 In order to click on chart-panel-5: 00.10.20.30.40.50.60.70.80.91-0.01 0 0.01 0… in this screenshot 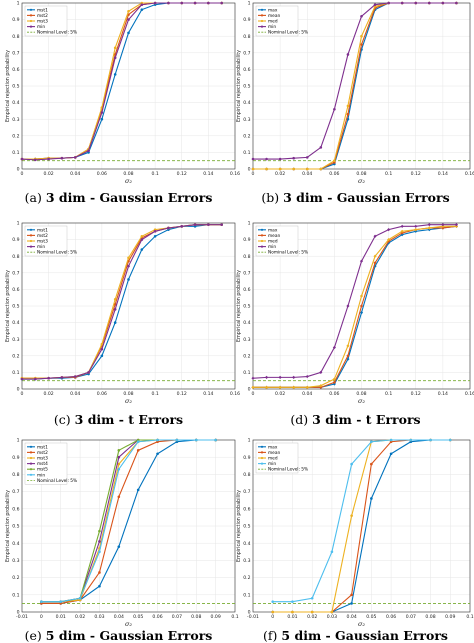, I will do `click(355, 533)`.